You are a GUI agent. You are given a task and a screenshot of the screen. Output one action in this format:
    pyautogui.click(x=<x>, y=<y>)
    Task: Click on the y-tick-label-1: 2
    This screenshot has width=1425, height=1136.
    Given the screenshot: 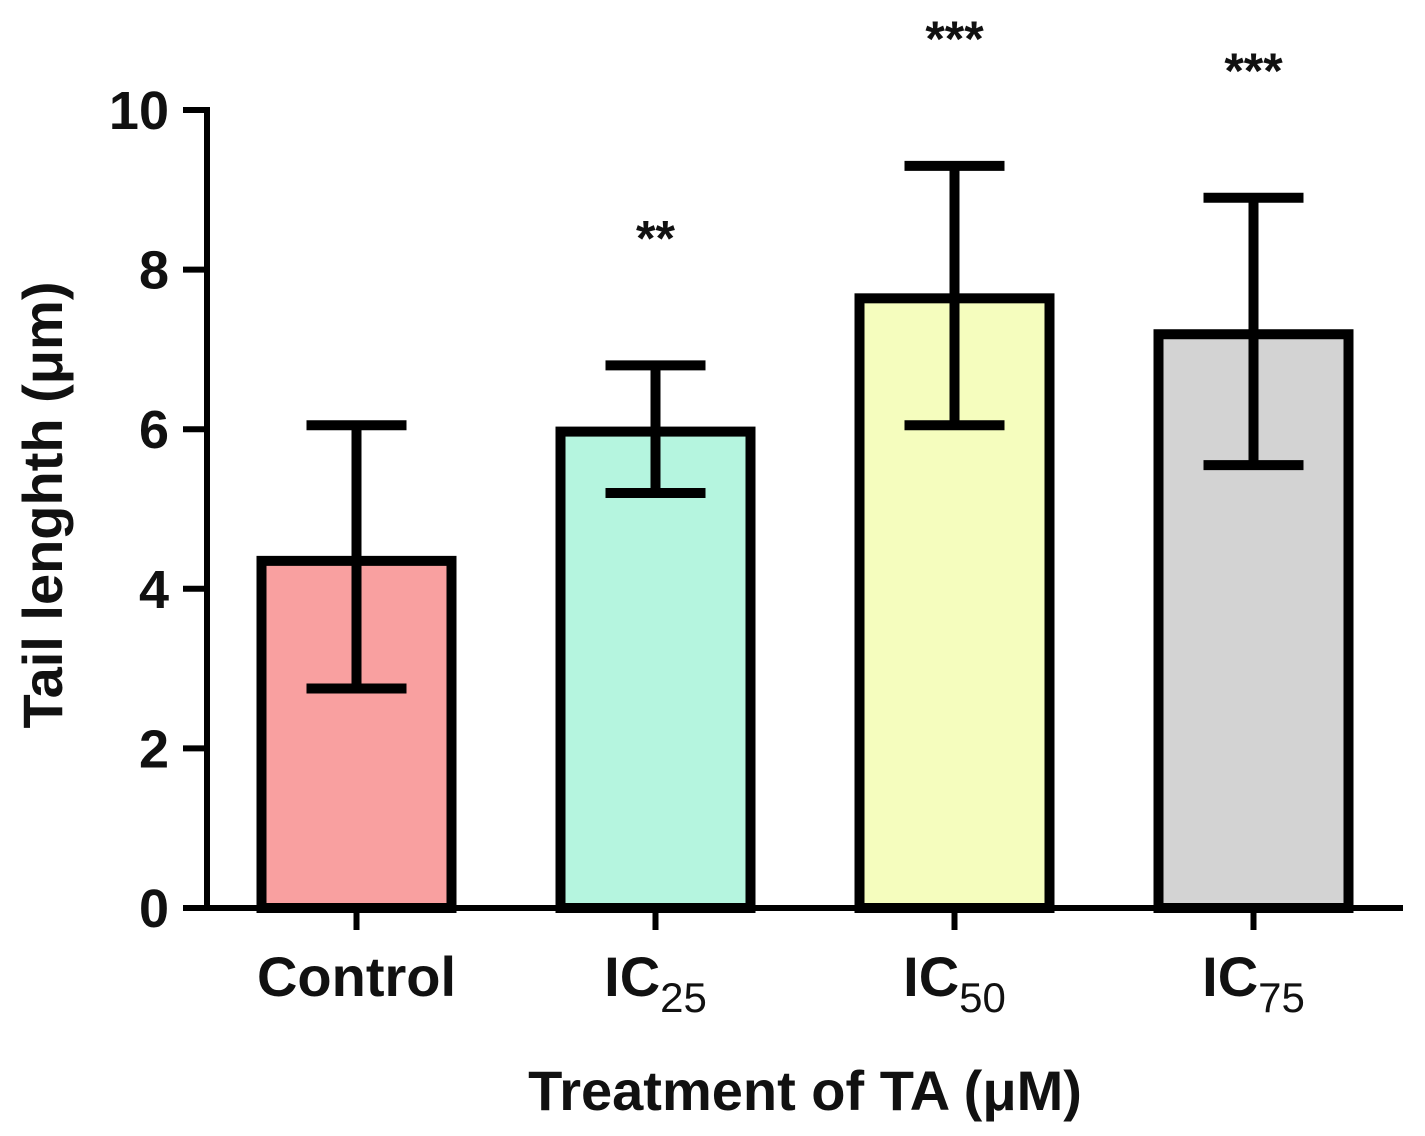 What is the action you would take?
    pyautogui.click(x=154, y=749)
    